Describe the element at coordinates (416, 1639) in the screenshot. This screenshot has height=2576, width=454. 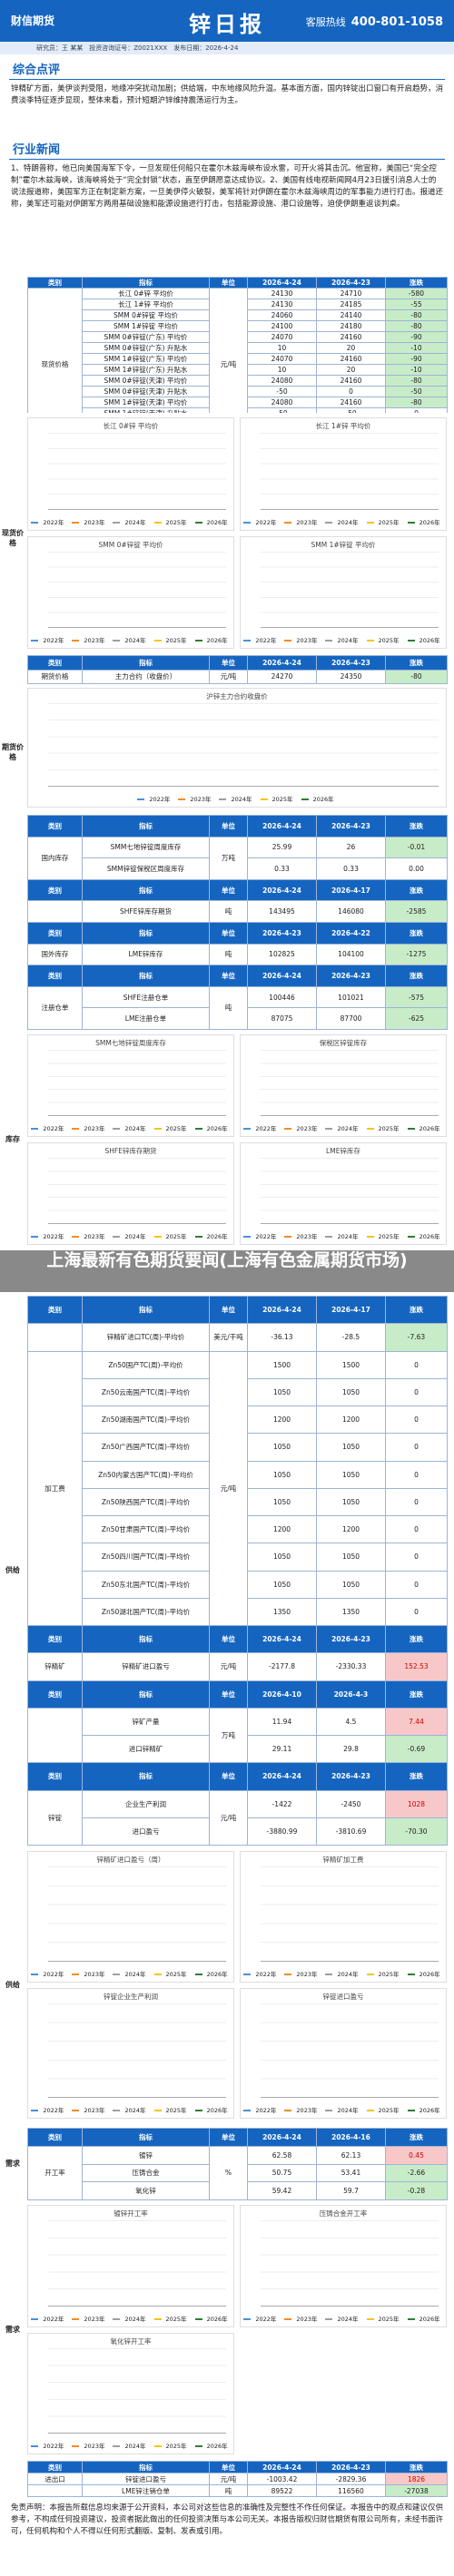
I see `header-cell: 涨跌` at that location.